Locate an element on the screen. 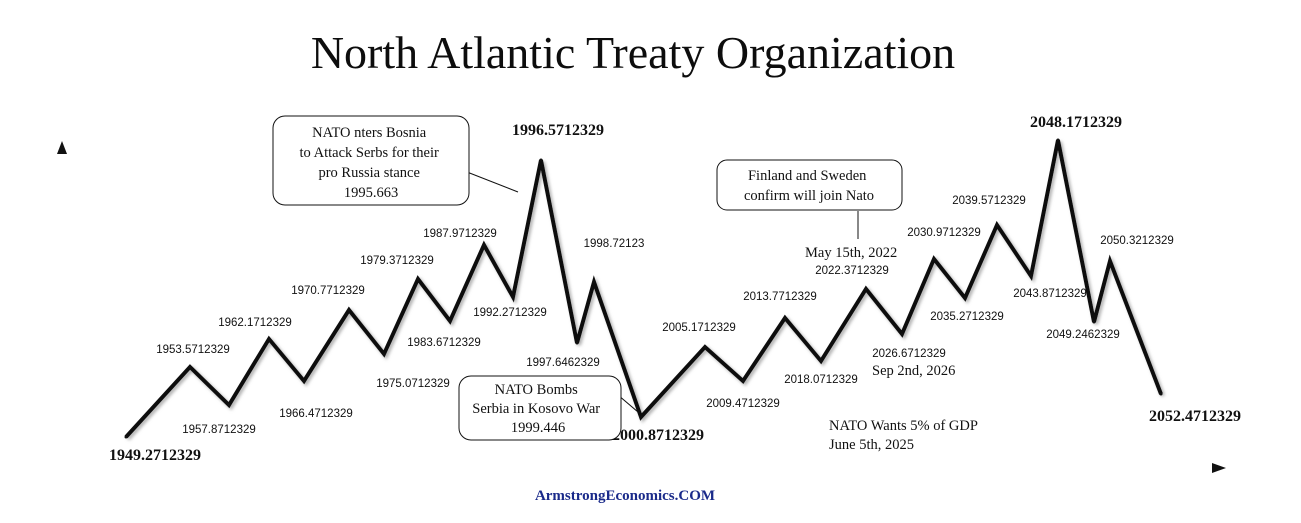 This screenshot has width=1301, height=523. turning-point-label-27: 2050.3212329 is located at coordinates (1137, 241).